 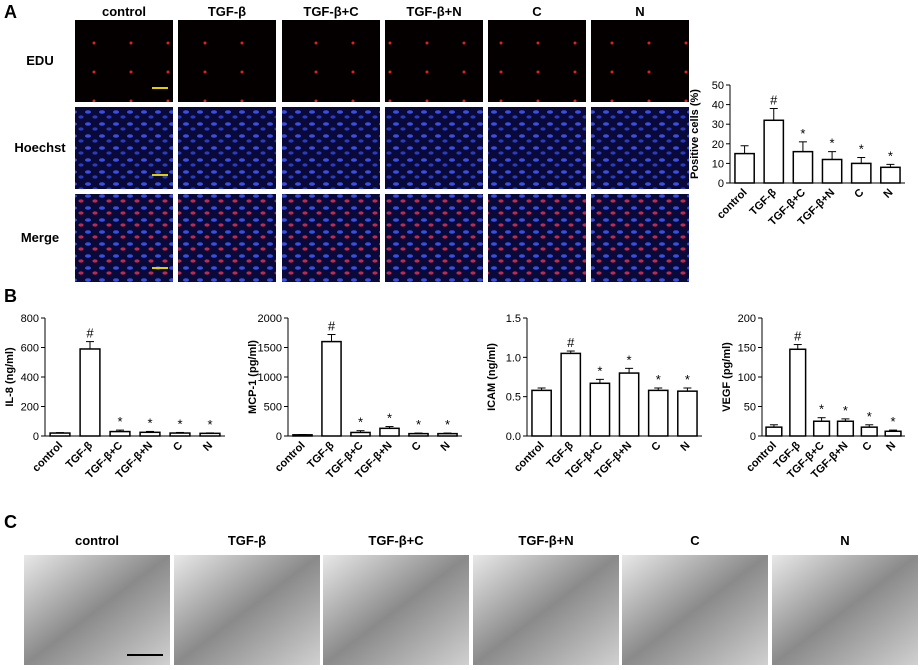 What do you see at coordinates (40, 147) in the screenshot?
I see `row-label: Hoechst` at bounding box center [40, 147].